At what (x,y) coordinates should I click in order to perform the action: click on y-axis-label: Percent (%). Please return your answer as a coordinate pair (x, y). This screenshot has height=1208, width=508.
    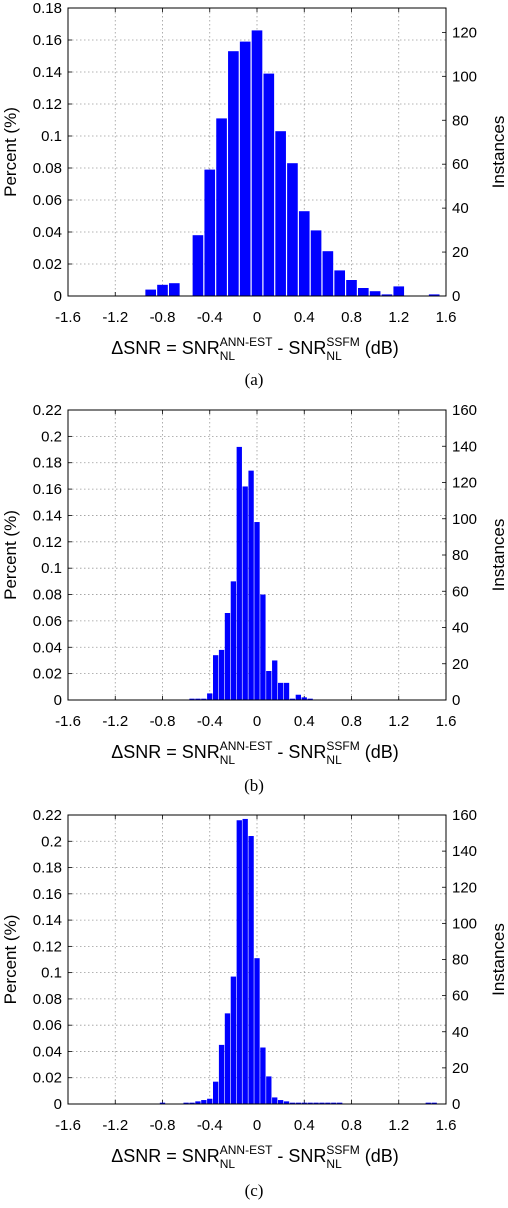
    Looking at the image, I should click on (10, 555).